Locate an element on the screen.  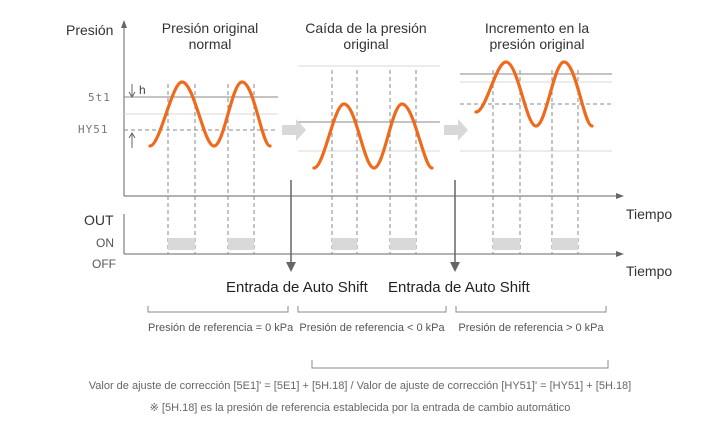
on-label: ON is located at coordinates (105, 243).